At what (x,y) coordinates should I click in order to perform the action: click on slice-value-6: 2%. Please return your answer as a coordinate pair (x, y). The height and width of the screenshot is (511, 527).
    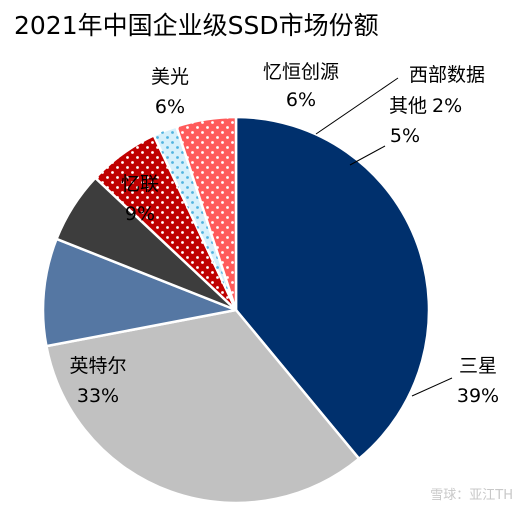
    Looking at the image, I should click on (447, 106).